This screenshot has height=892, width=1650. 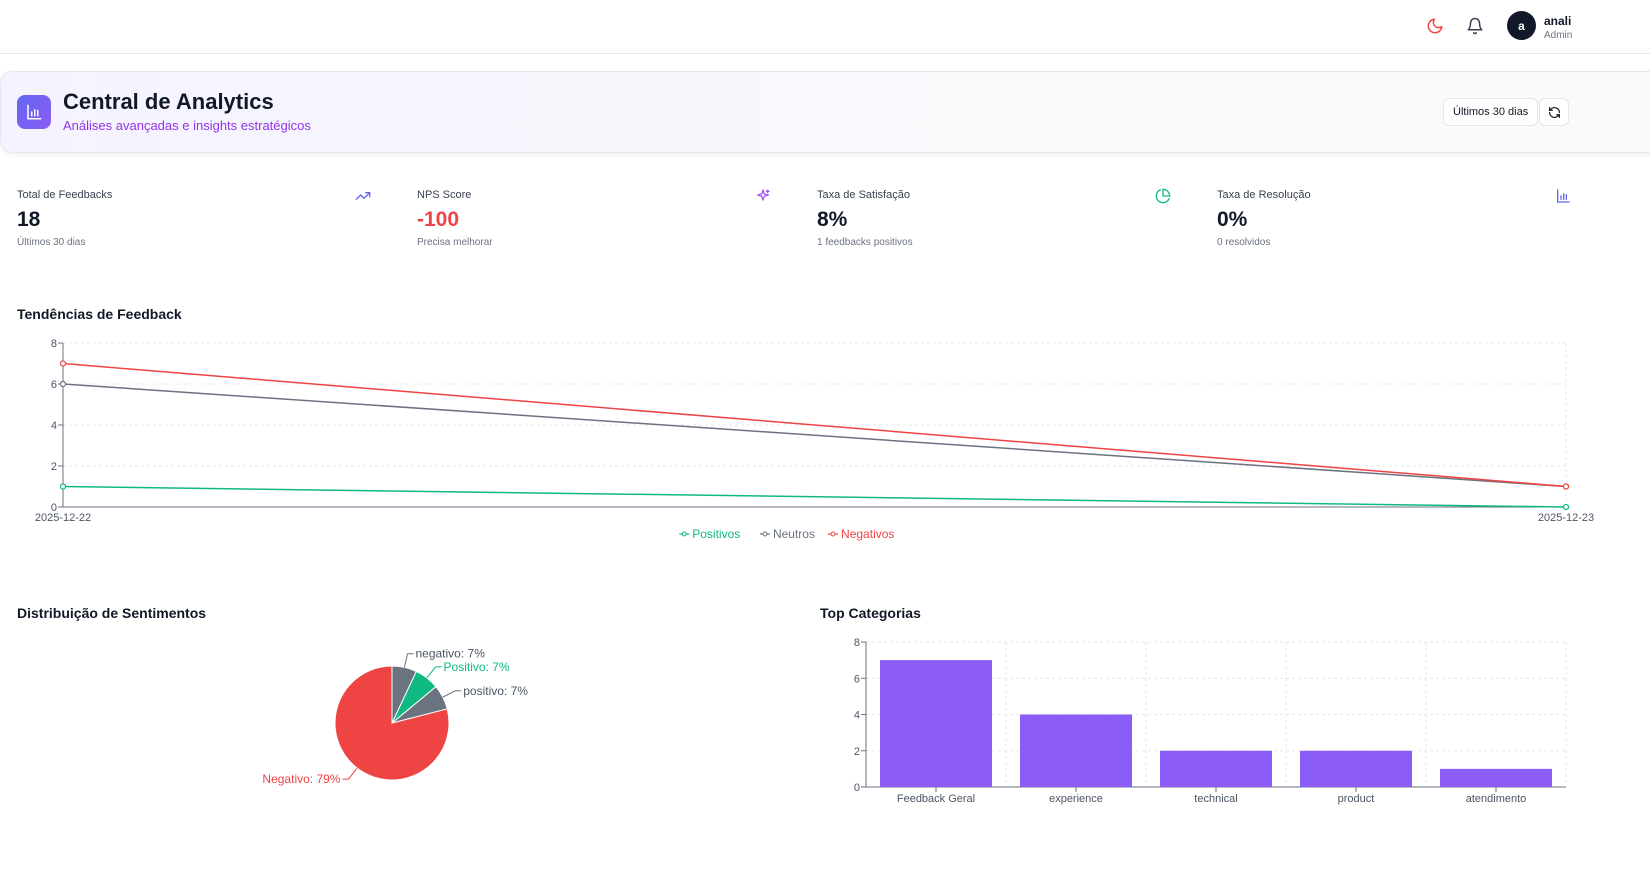 I want to click on bar-atendimento, so click(x=1496, y=777).